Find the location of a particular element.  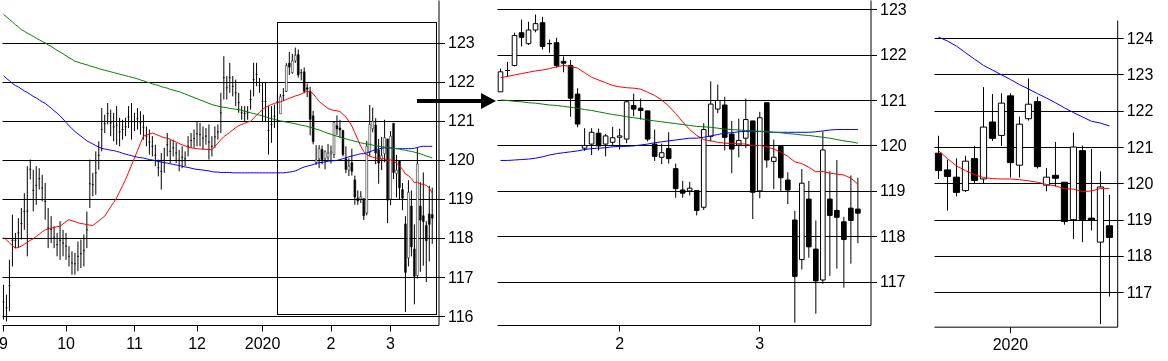

y-tick-label: 124 is located at coordinates (1140, 38).